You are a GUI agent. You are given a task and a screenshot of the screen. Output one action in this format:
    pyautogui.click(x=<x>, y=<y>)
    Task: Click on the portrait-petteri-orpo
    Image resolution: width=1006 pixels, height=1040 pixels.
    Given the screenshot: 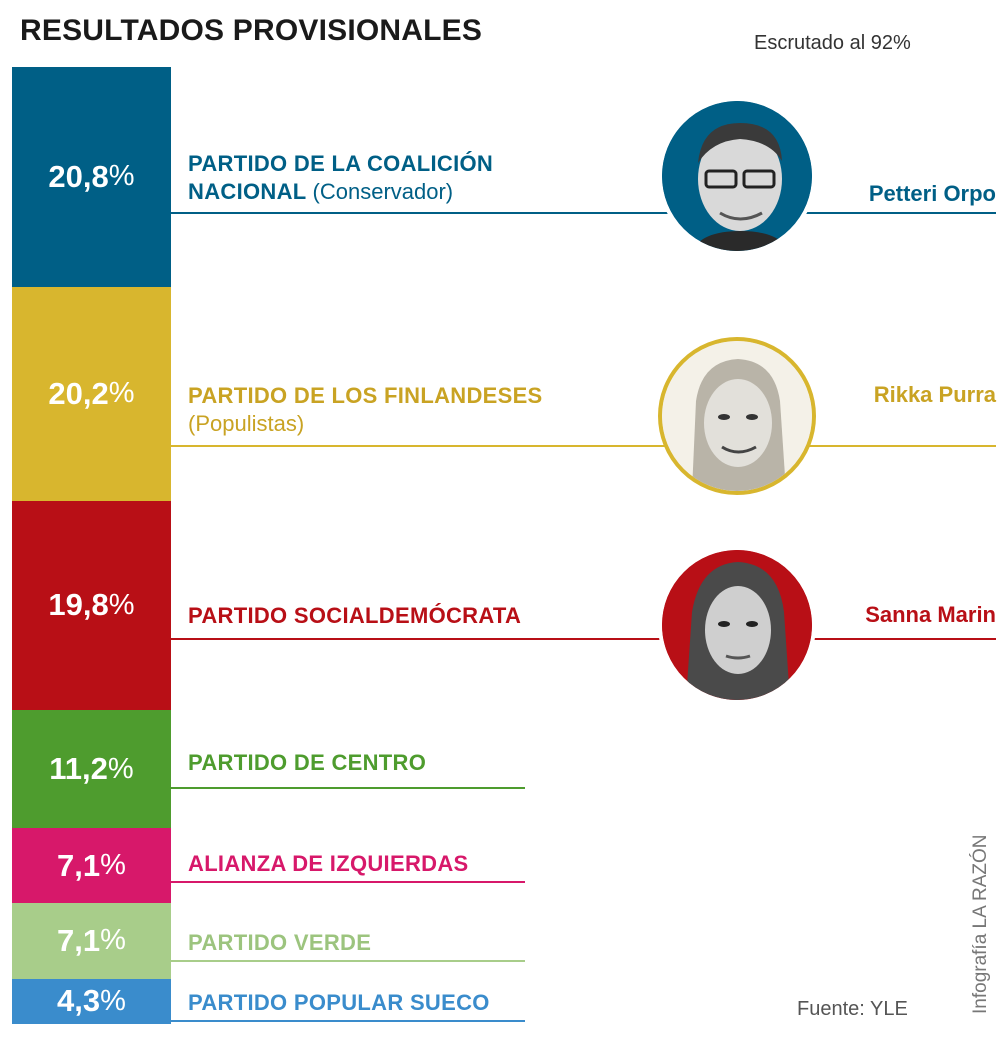 What is the action you would take?
    pyautogui.click(x=737, y=176)
    